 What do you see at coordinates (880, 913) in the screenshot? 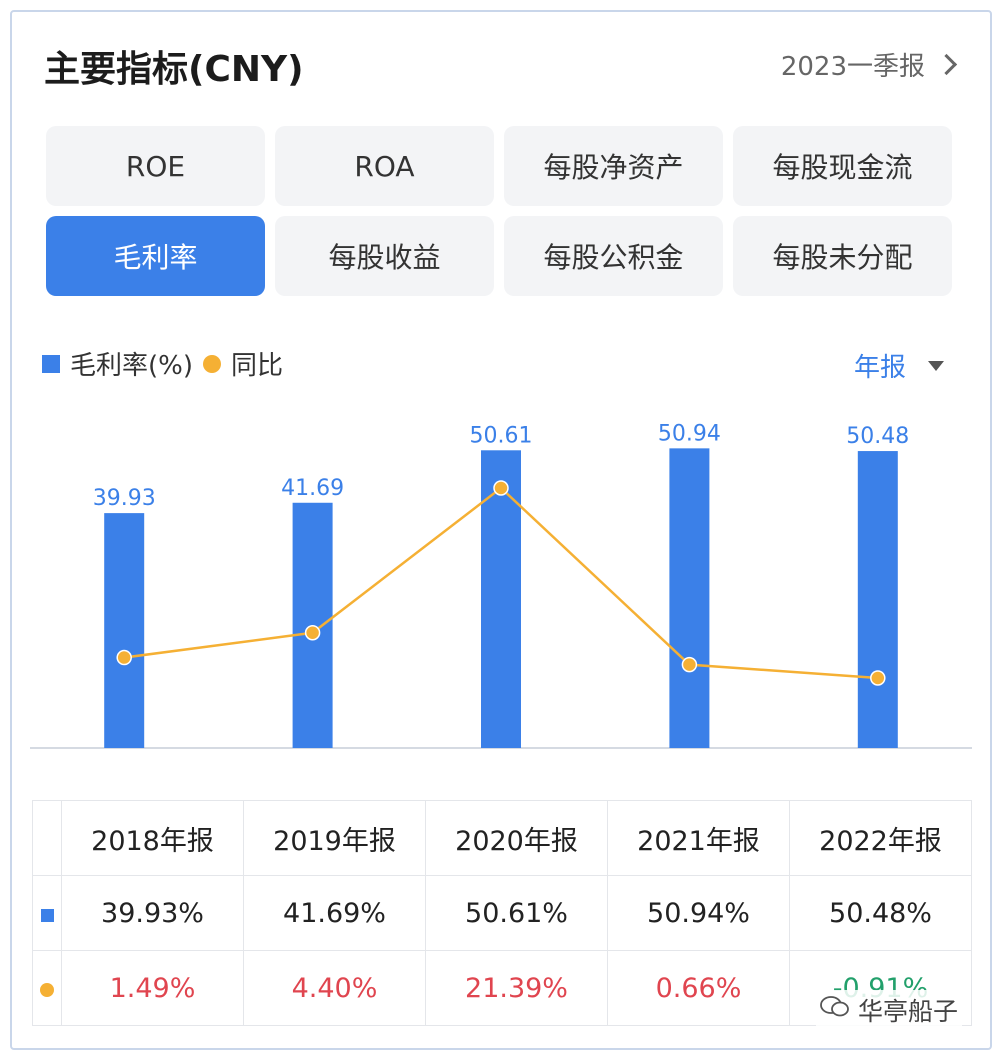
I see `table-cell: 50.48%` at bounding box center [880, 913].